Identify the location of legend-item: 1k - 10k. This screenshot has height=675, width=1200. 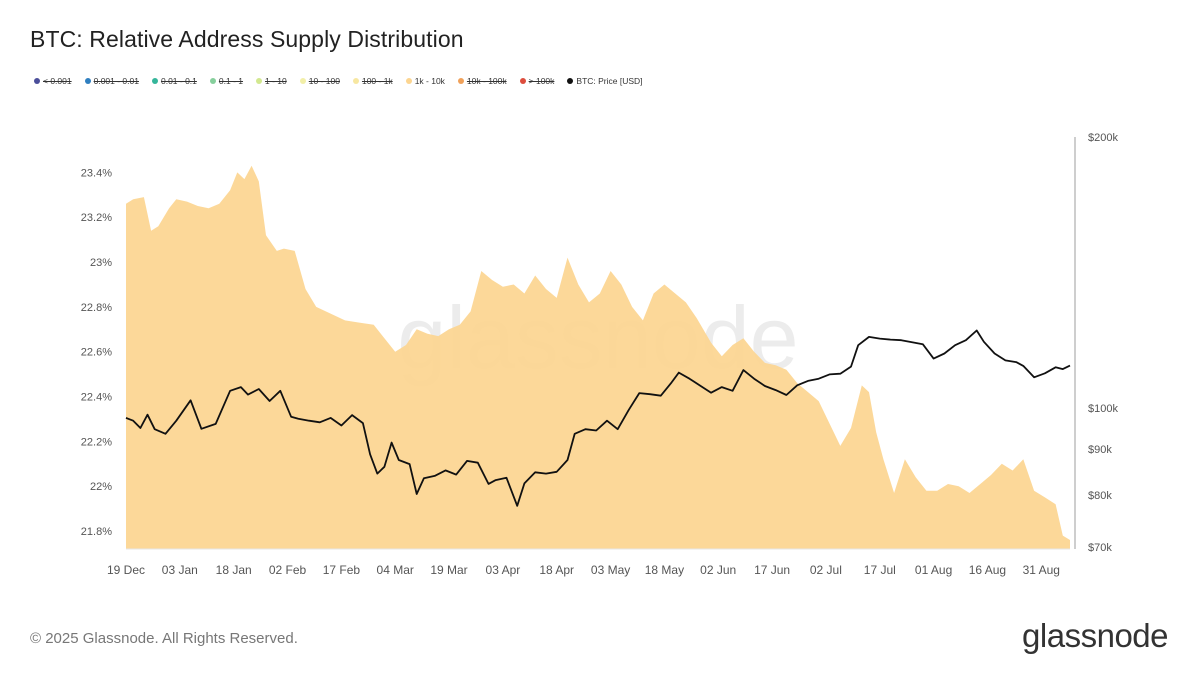
(425, 81).